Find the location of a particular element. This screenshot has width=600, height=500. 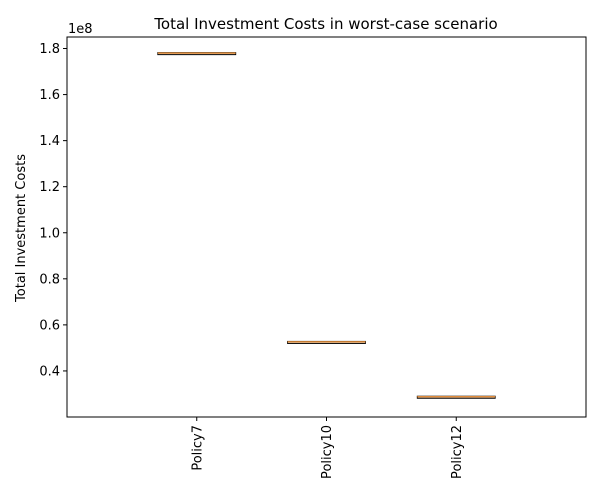

x-tick-label: Policy7 is located at coordinates (197, 448).